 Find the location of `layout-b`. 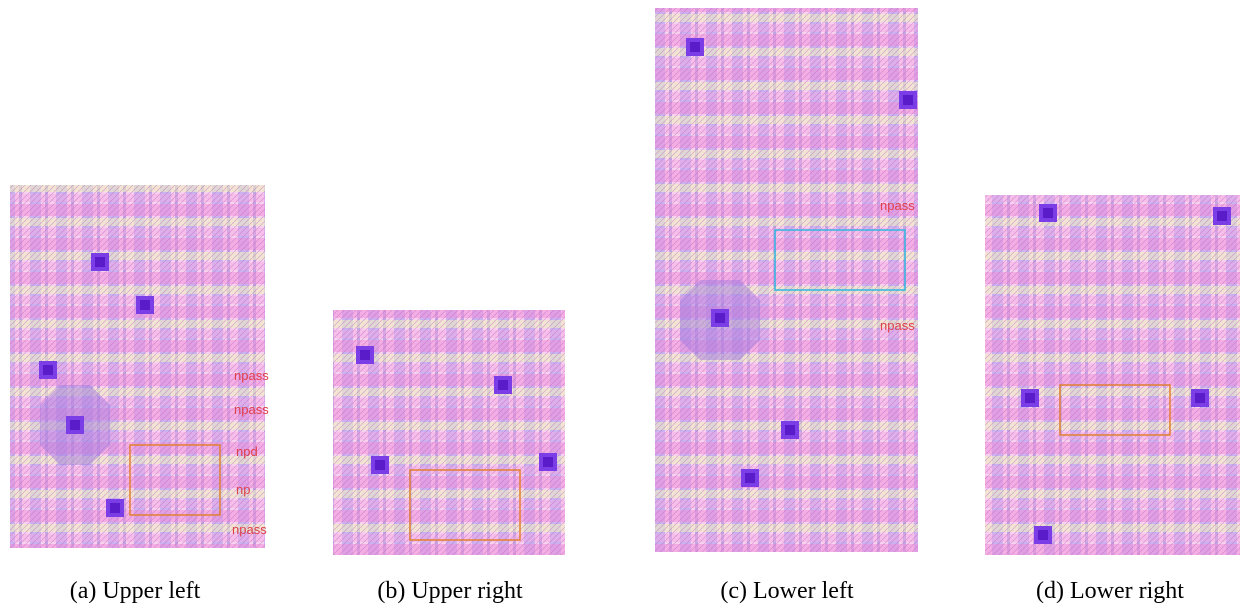

layout-b is located at coordinates (449, 432).